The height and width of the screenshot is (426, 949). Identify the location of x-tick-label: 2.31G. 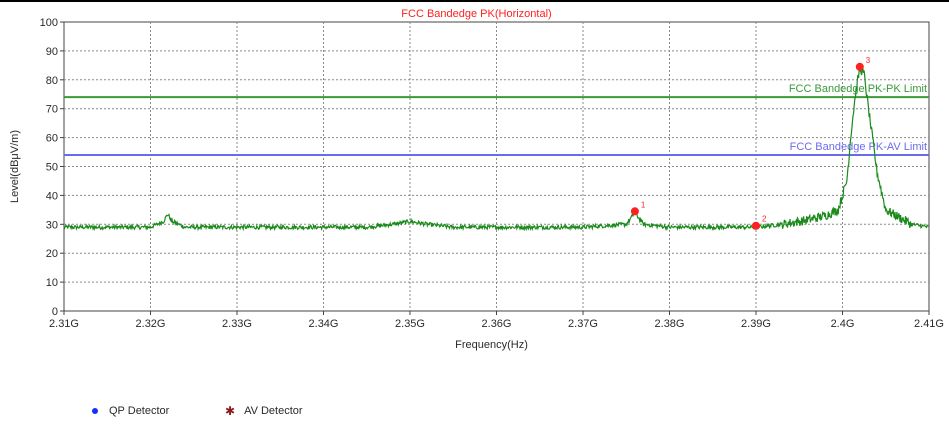
(64, 324).